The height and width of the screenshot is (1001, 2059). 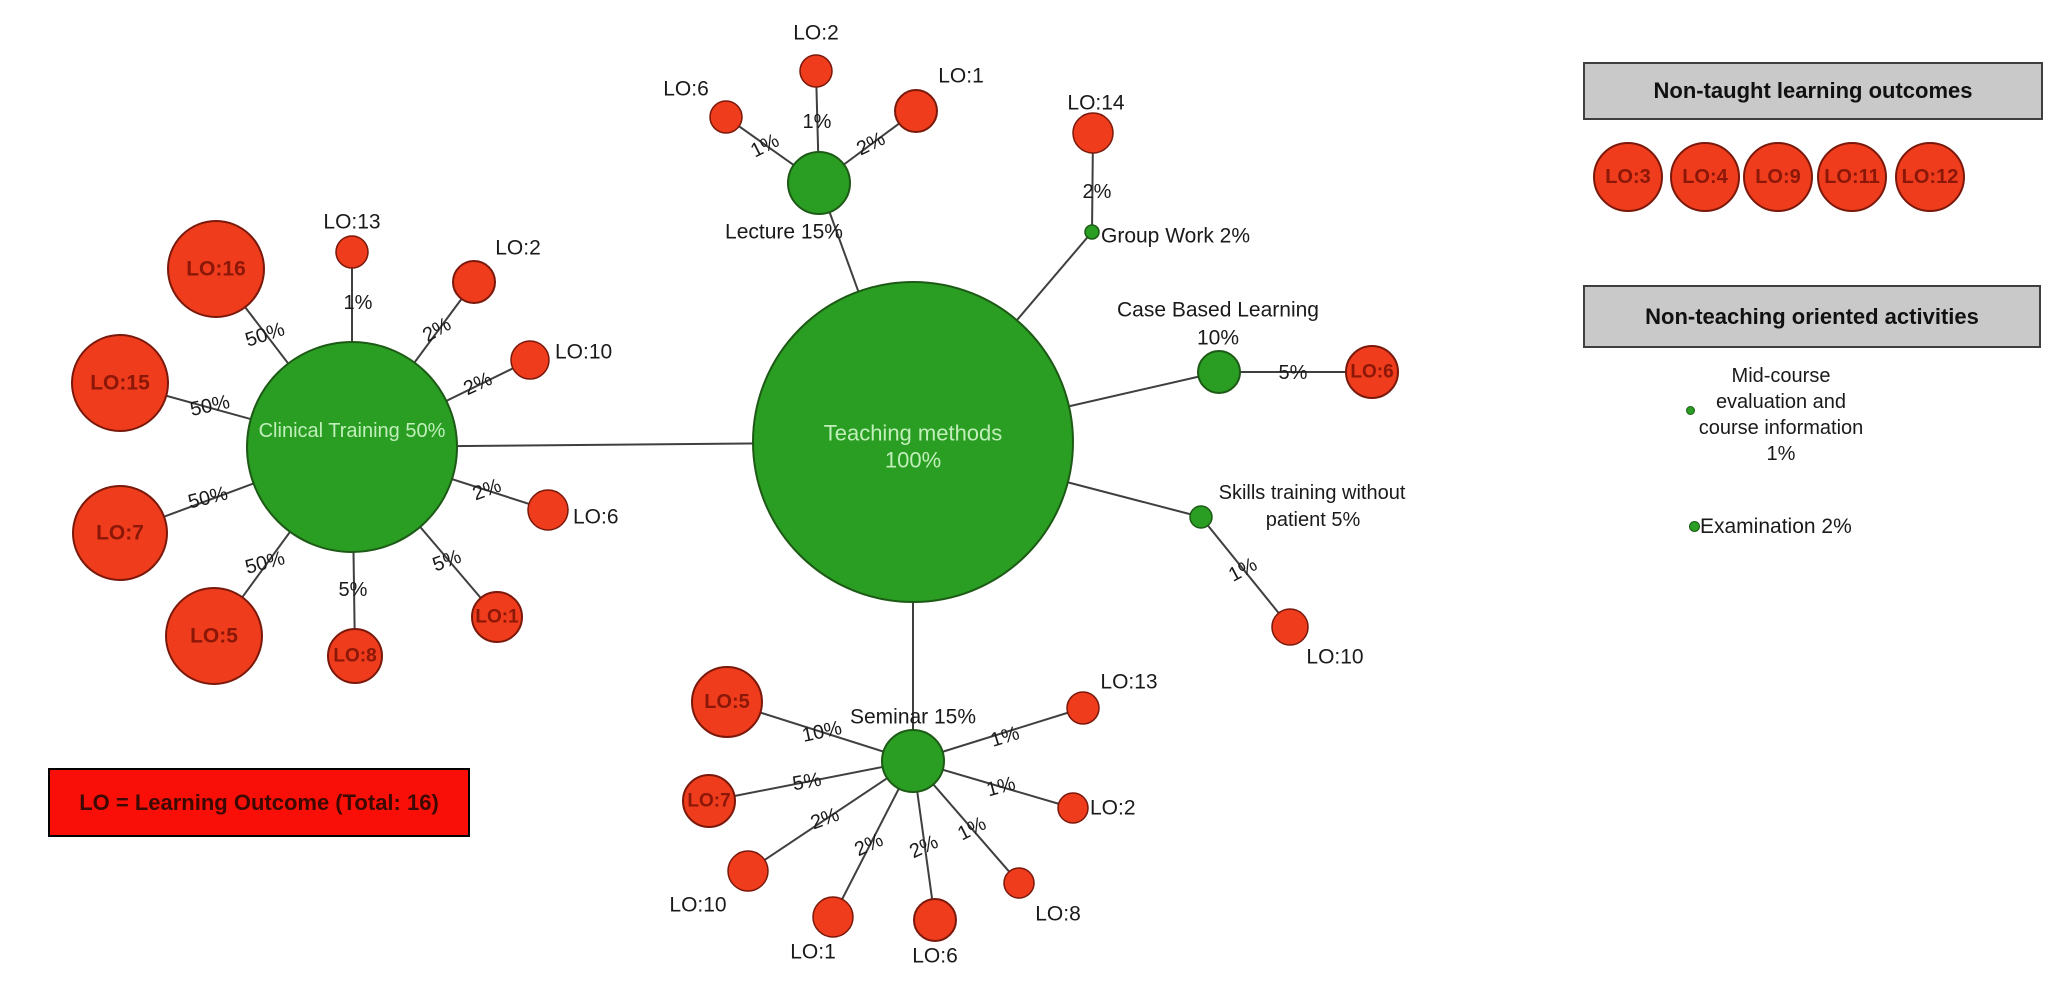 I want to click on edge-label-groupwork-lo14: 2%, so click(x=1097, y=192).